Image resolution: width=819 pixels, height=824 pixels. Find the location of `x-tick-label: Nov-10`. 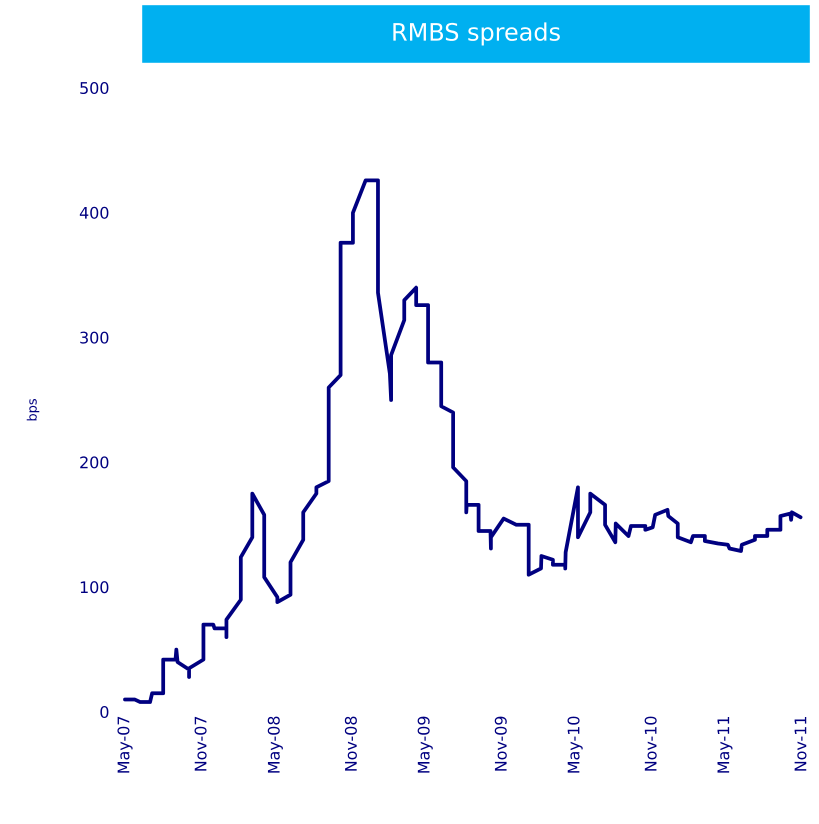

x-tick-label: Nov-10 is located at coordinates (650, 743).